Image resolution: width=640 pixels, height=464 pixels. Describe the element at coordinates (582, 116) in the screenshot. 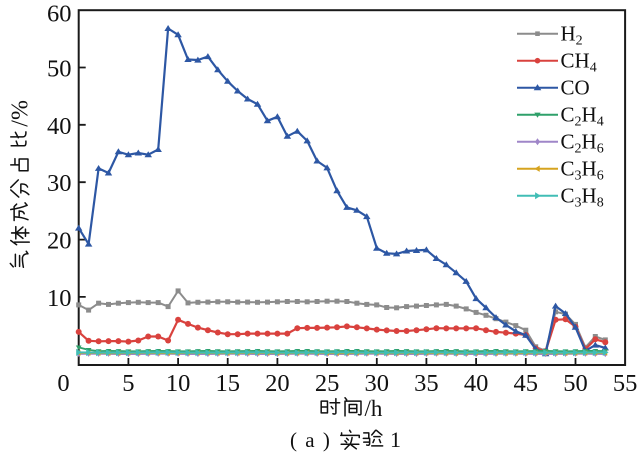

I see `svg-text: C2H4` at that location.